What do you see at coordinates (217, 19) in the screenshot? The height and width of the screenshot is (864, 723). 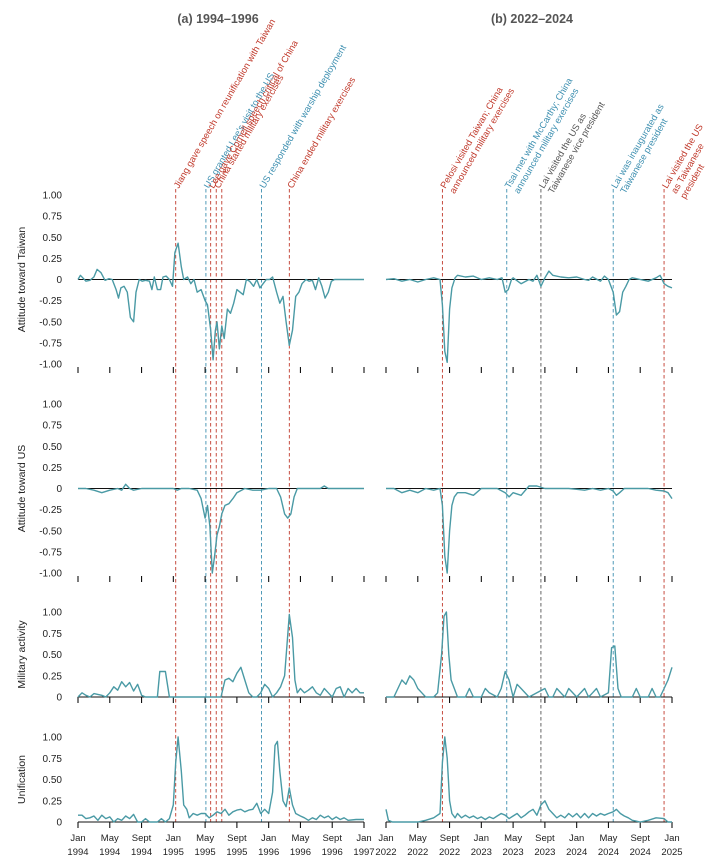 I see `panel-title: (a) 1994–1996` at bounding box center [217, 19].